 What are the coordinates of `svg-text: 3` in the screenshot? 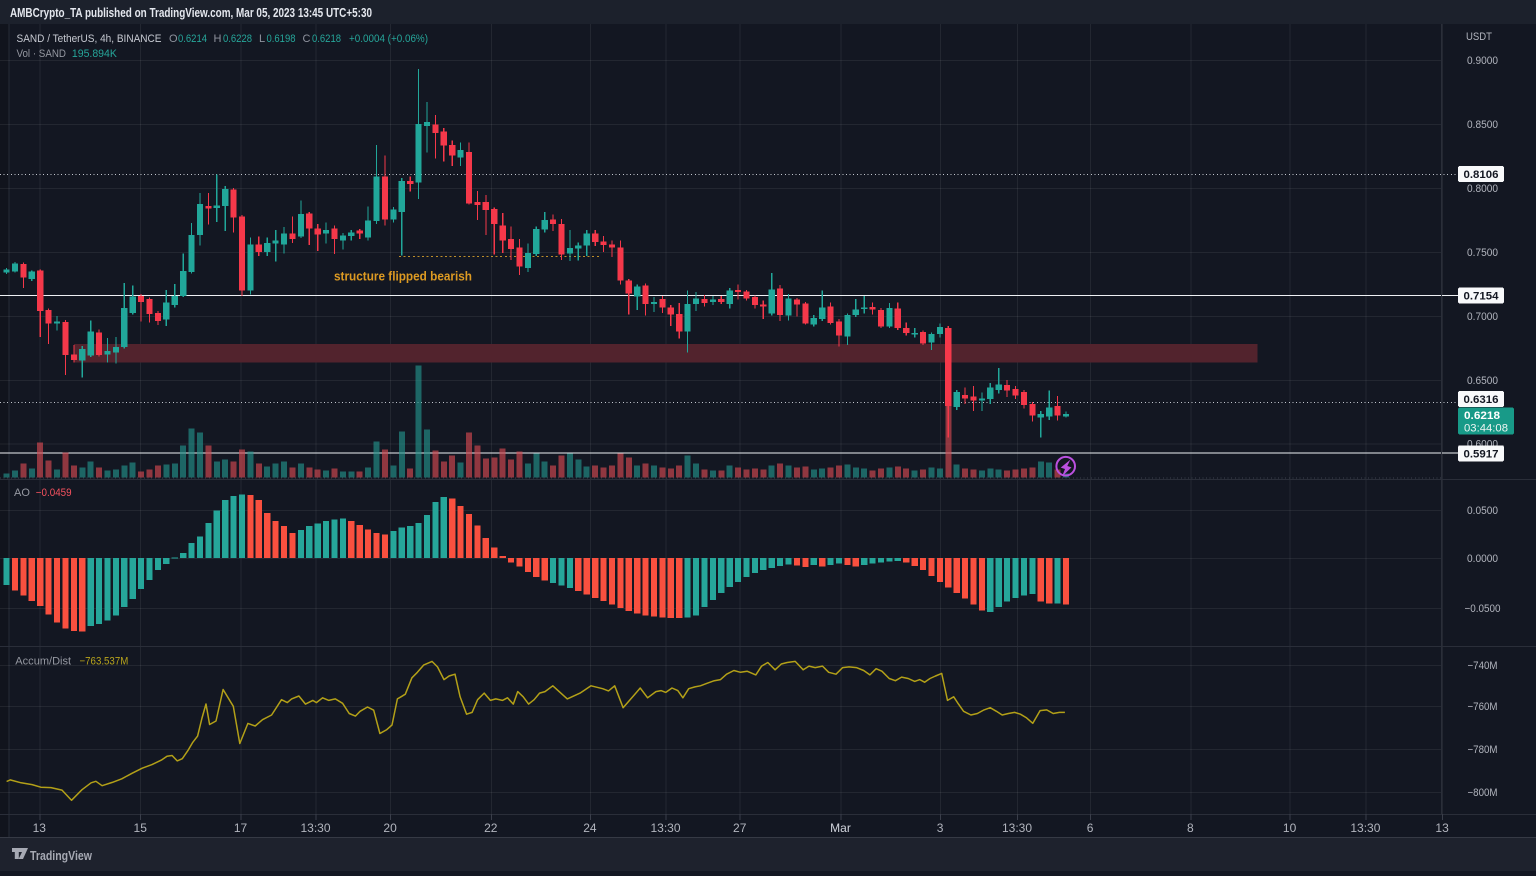 It's located at (940, 828).